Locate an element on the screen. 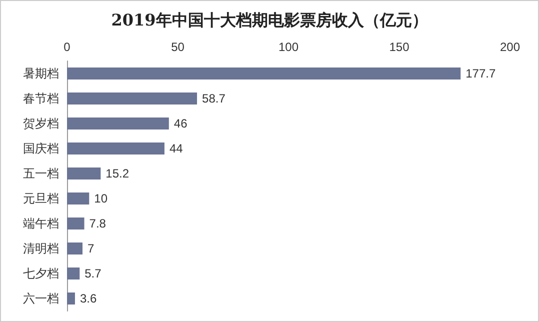 Image resolution: width=539 pixels, height=322 pixels. x-tick-label: 200 is located at coordinates (510, 47).